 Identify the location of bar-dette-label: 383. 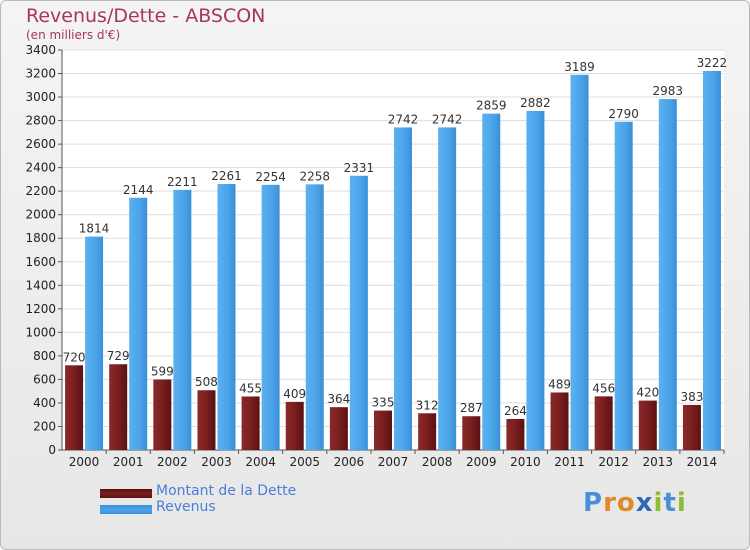
(691, 397).